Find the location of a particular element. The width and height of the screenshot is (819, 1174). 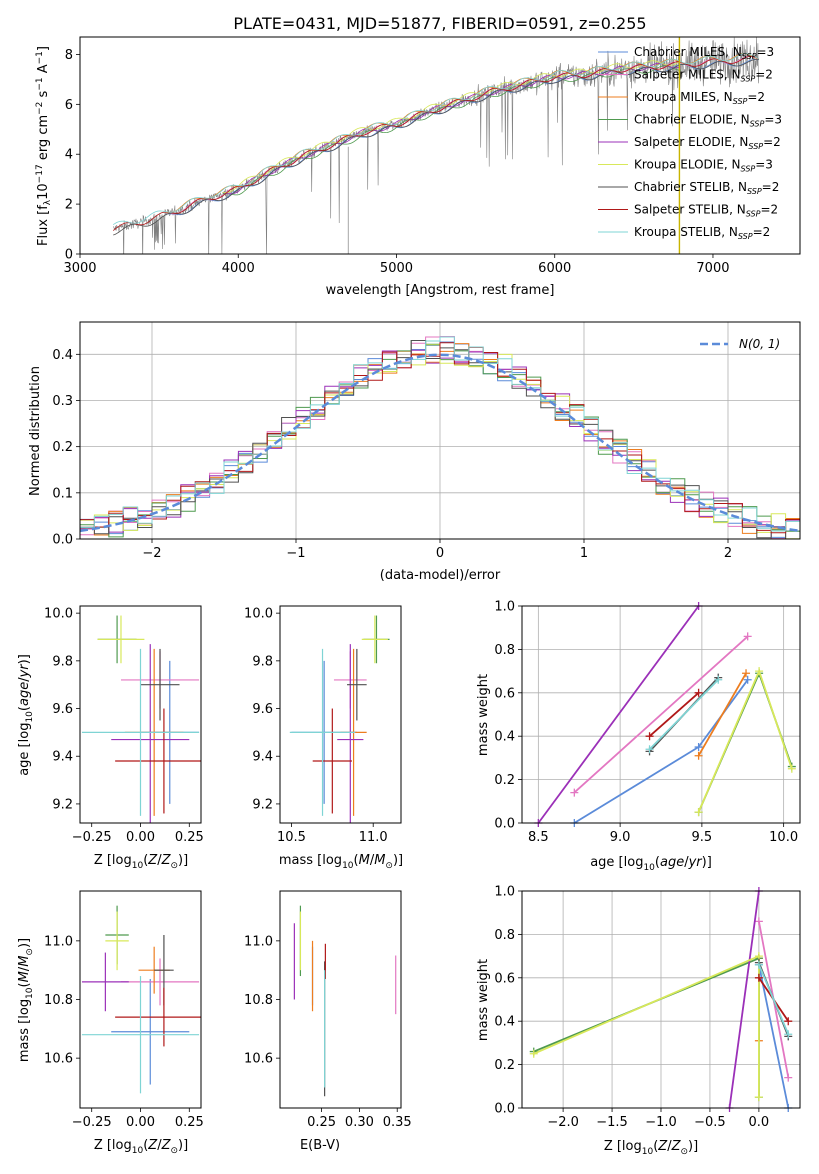

legend-label-chabrier-stelib: Chabrier STELIB, NSSP=2 is located at coordinates (706, 188).